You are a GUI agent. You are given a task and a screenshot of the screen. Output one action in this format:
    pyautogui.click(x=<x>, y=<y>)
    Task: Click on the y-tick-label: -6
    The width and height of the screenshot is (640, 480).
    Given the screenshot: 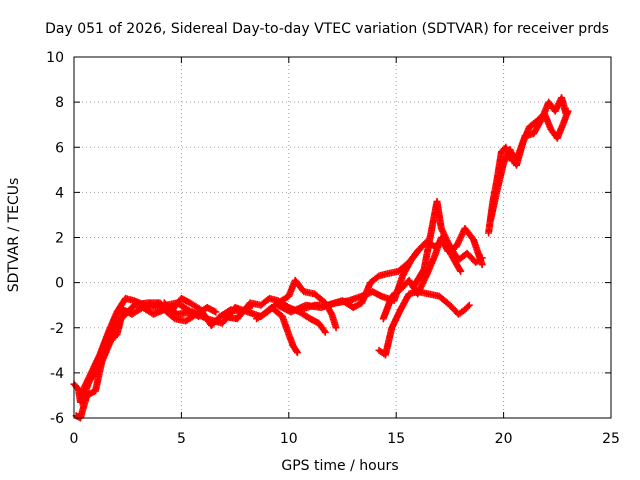 What is the action you would take?
    pyautogui.click(x=57, y=419)
    